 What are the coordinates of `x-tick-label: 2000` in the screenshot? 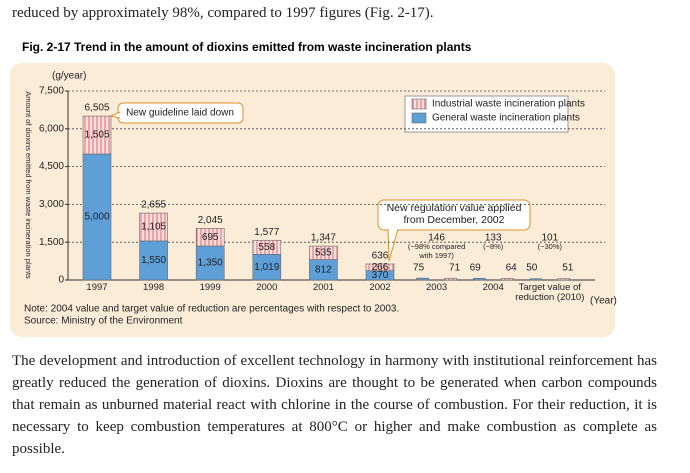 It's located at (267, 288).